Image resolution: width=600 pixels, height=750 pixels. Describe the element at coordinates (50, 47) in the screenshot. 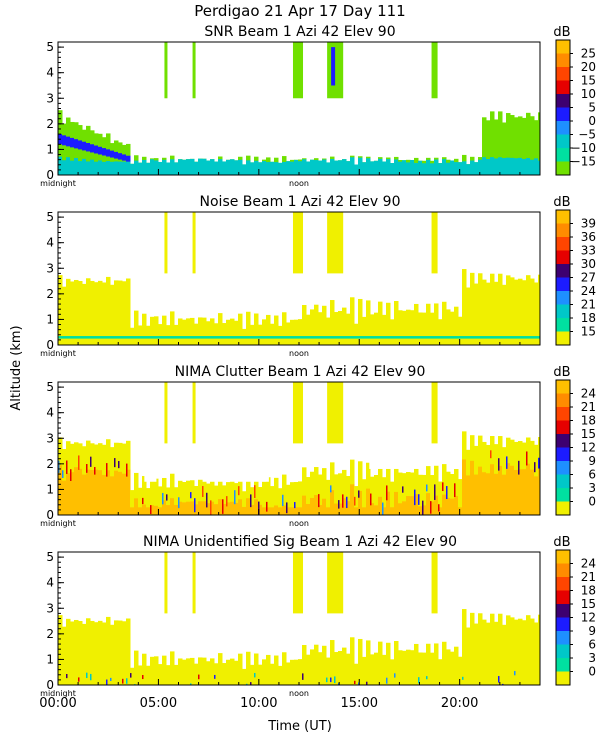

I see `y-tick-label: 5` at that location.